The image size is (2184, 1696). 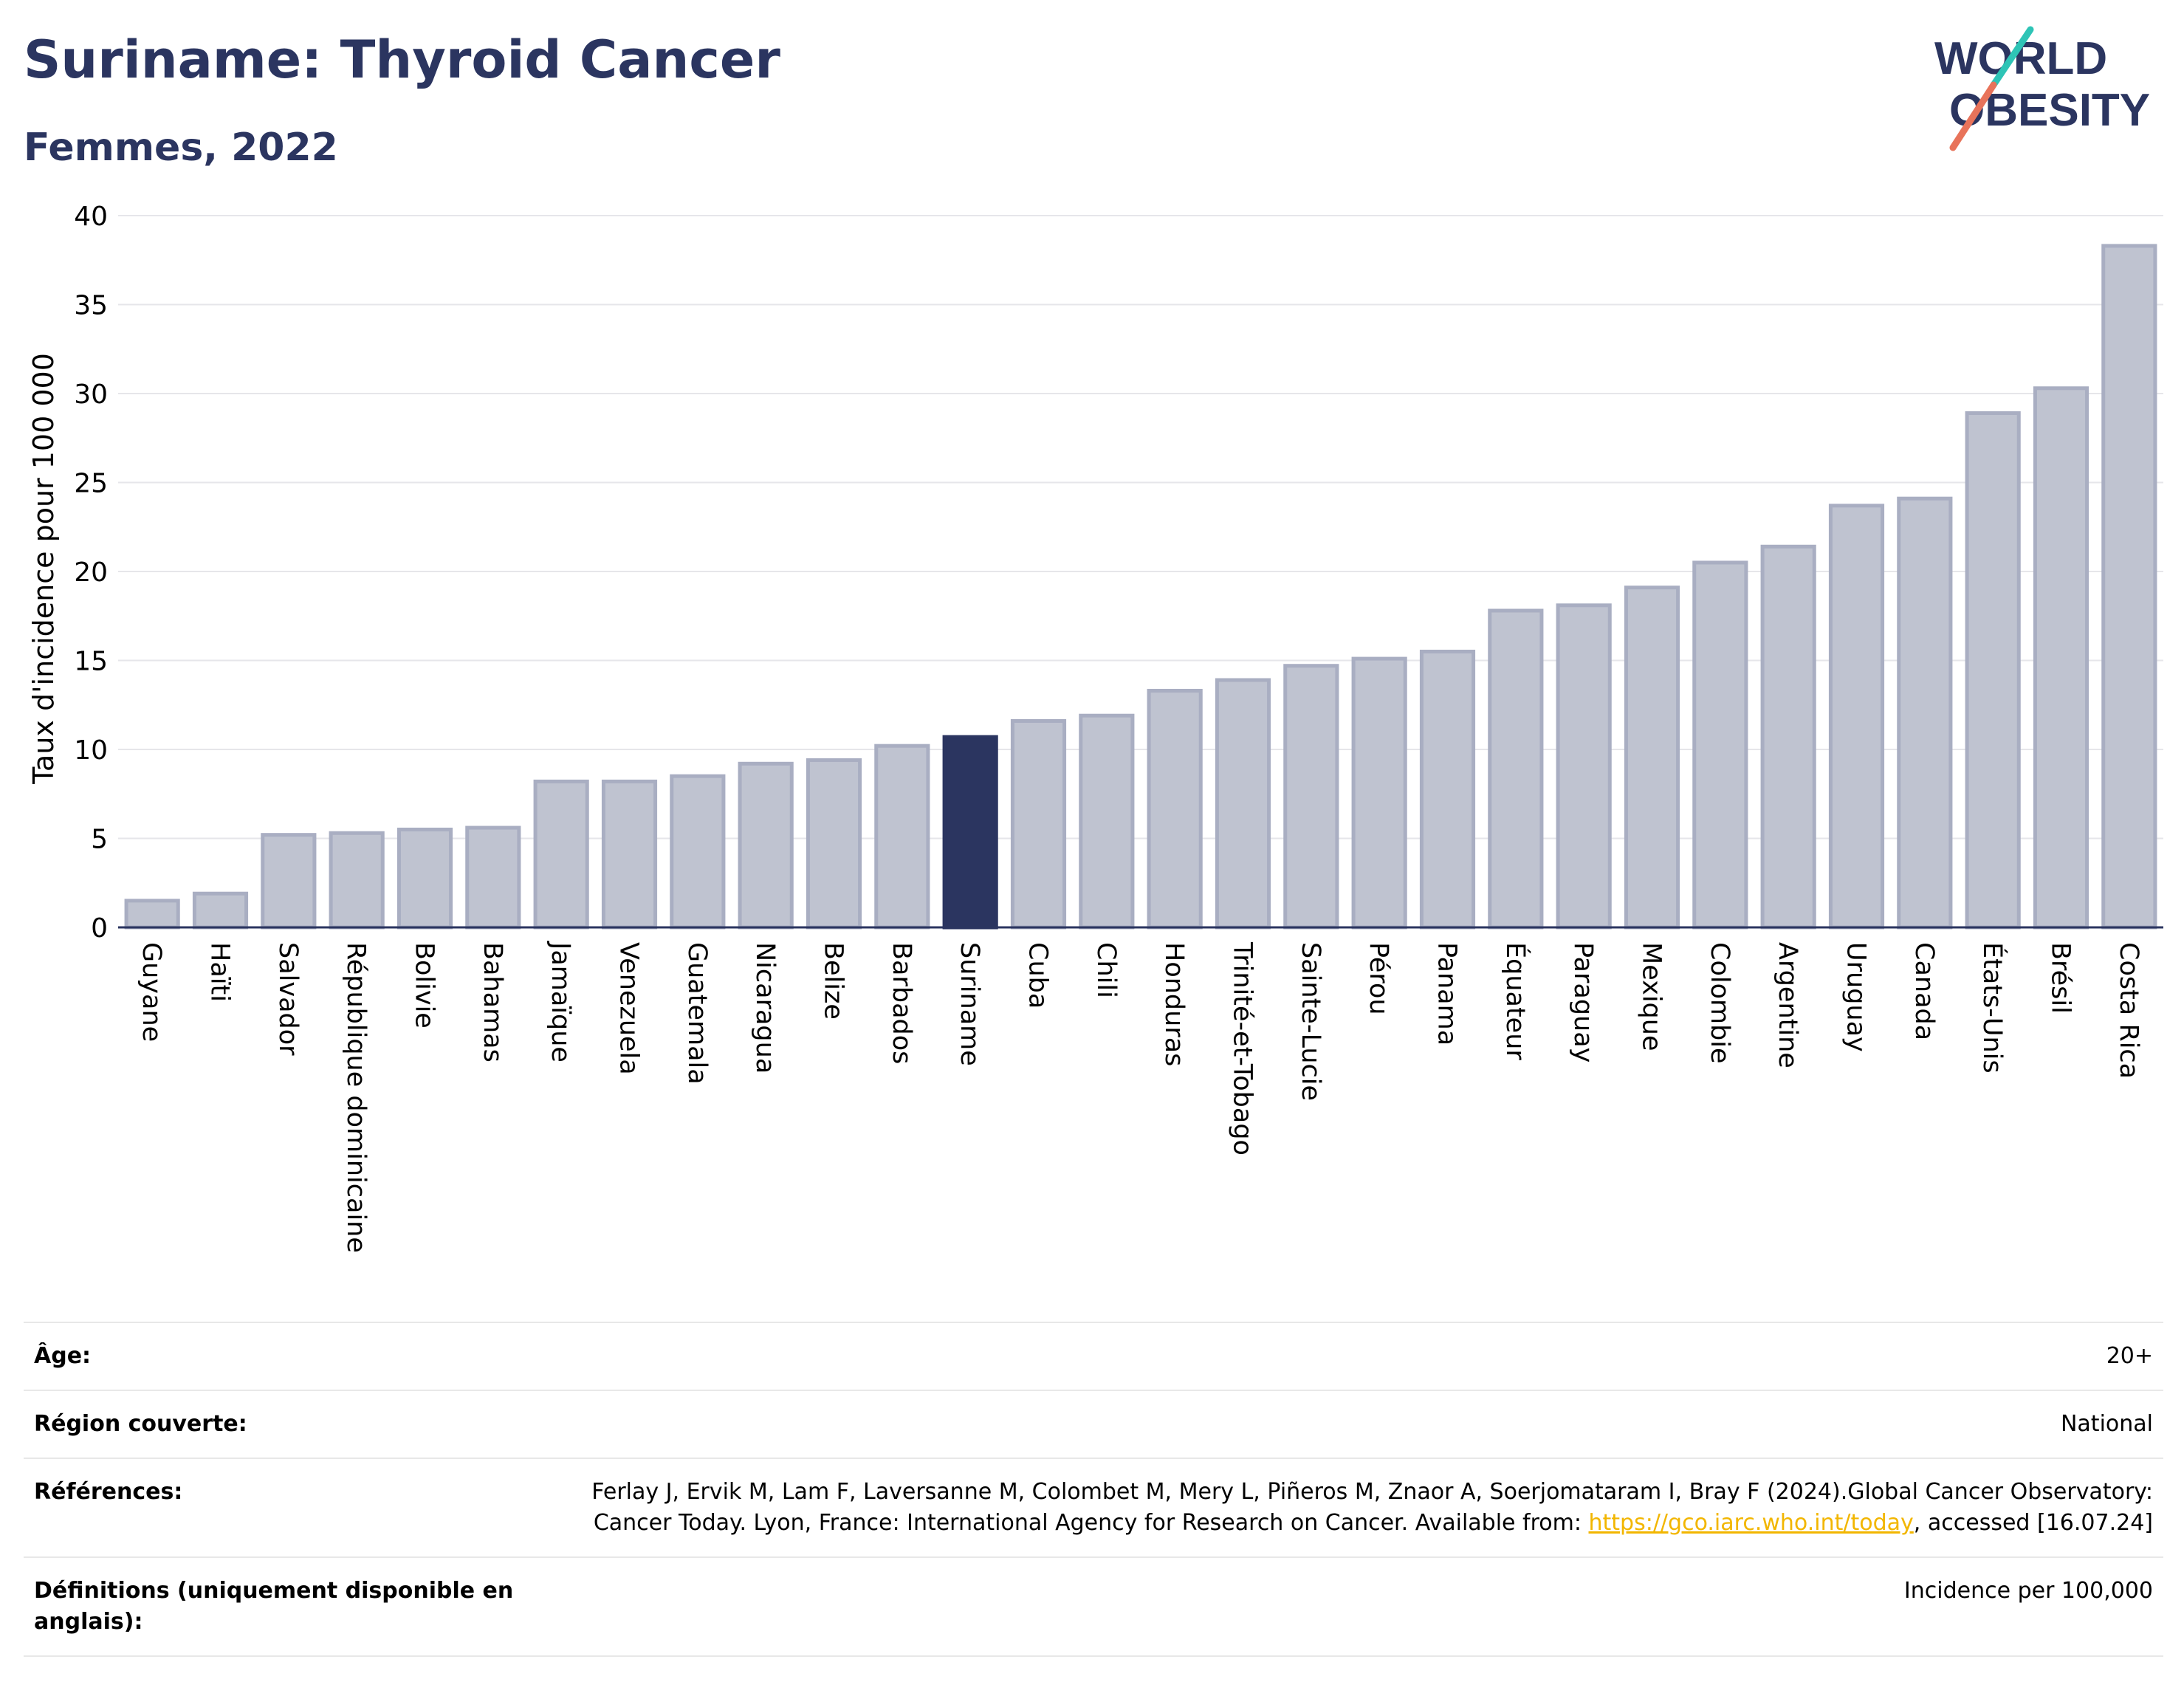 I want to click on y-tick-label: 35, so click(x=91, y=306).